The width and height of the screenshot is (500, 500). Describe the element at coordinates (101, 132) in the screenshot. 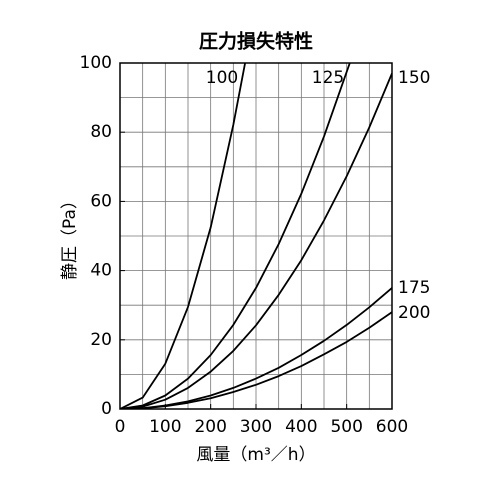

I see `y-tick-label: 80` at that location.